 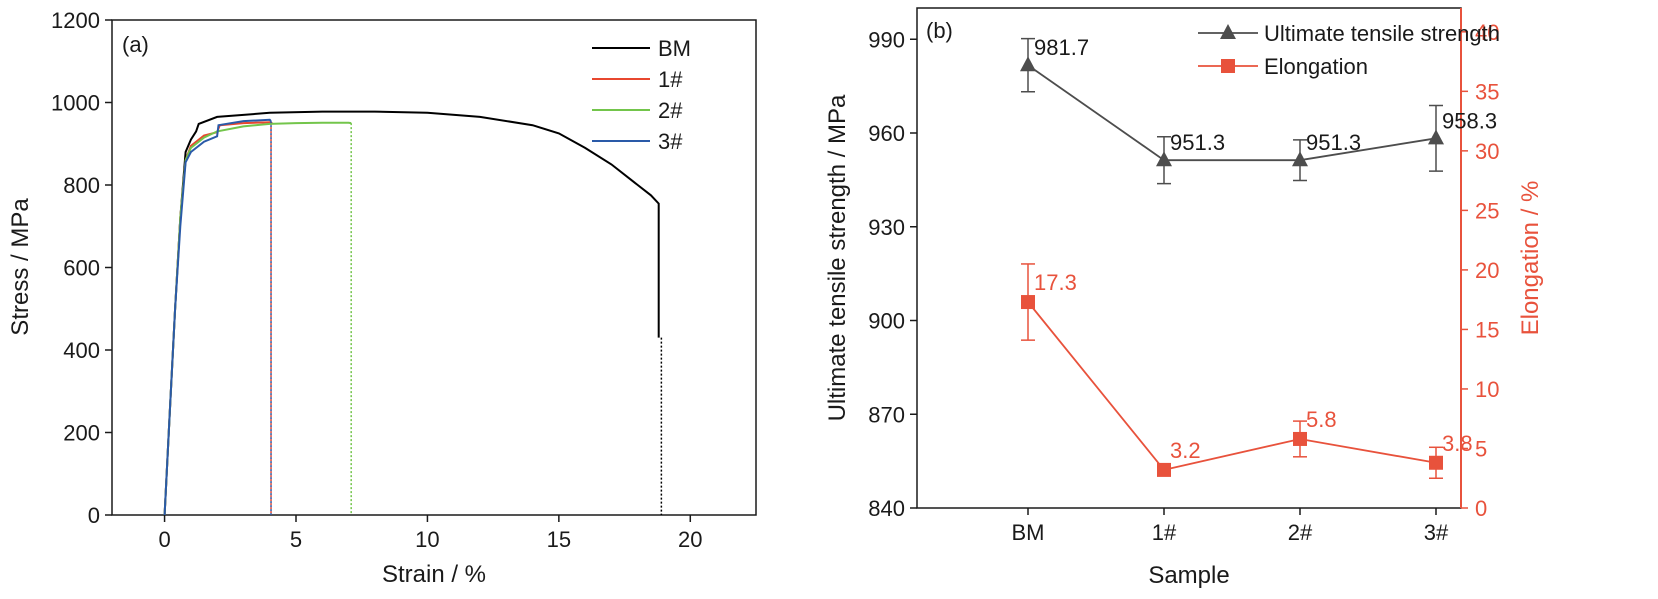 What do you see at coordinates (1457, 443) in the screenshot?
I see `series-1-data-label: 3.8` at bounding box center [1457, 443].